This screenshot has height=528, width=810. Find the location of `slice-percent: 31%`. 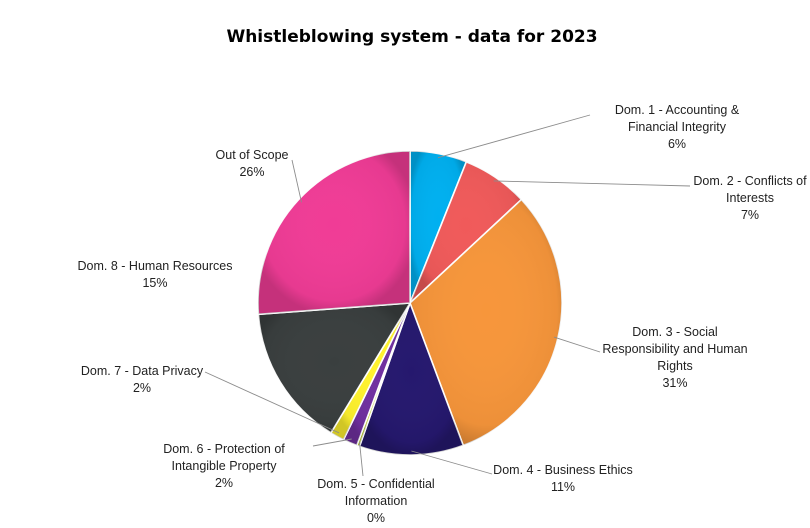

slice-percent: 31% is located at coordinates (674, 383).